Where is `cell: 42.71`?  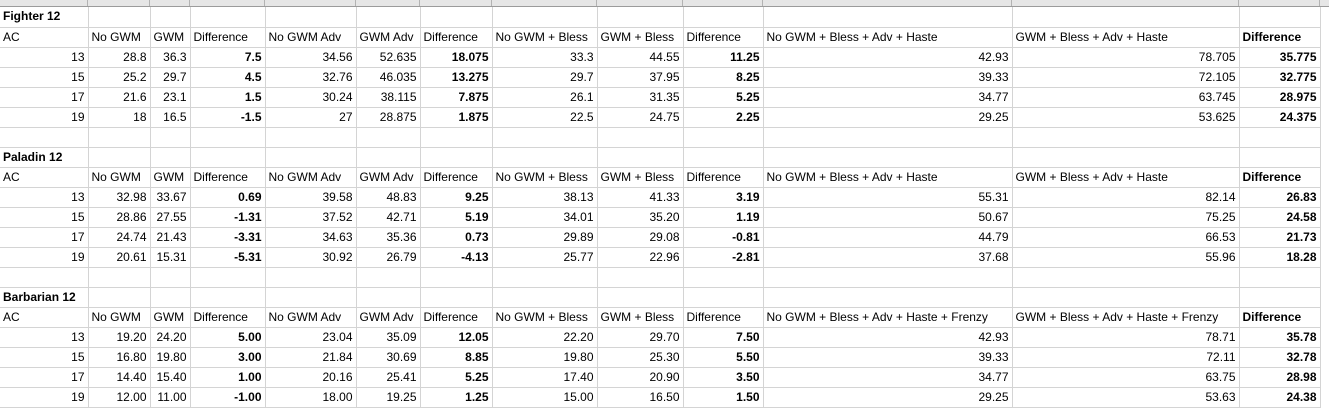 cell: 42.71 is located at coordinates (388, 217).